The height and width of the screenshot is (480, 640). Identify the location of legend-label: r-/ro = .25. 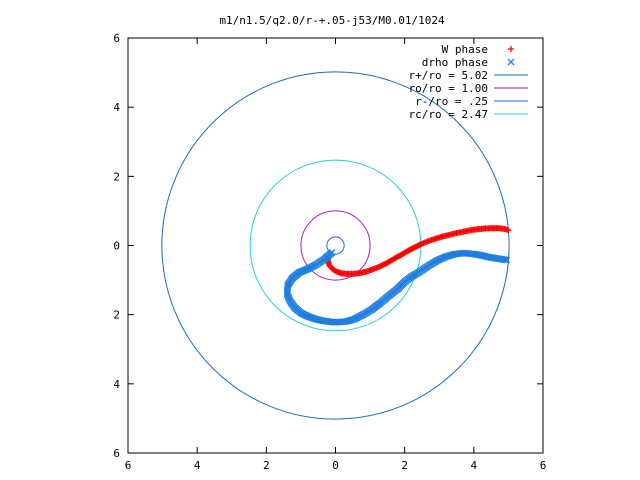
(451, 101).